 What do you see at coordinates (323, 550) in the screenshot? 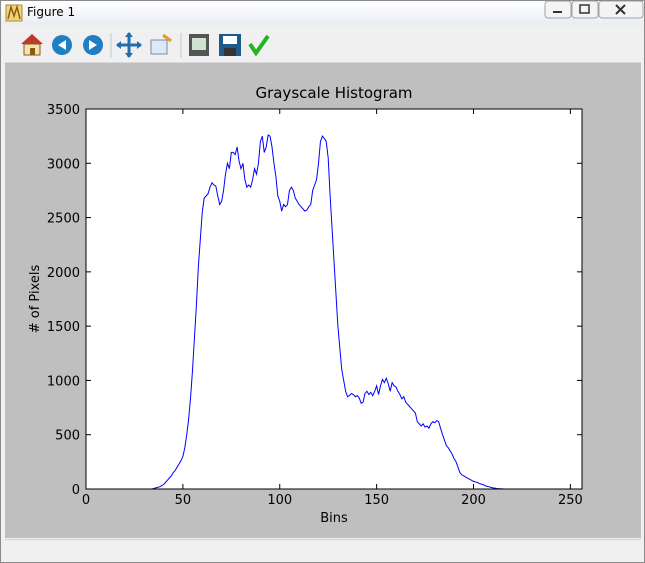
I see `status-bar` at bounding box center [323, 550].